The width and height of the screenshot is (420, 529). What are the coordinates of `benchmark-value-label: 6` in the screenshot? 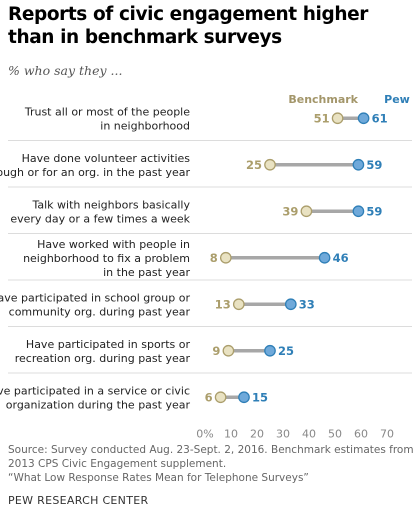 It's located at (209, 397).